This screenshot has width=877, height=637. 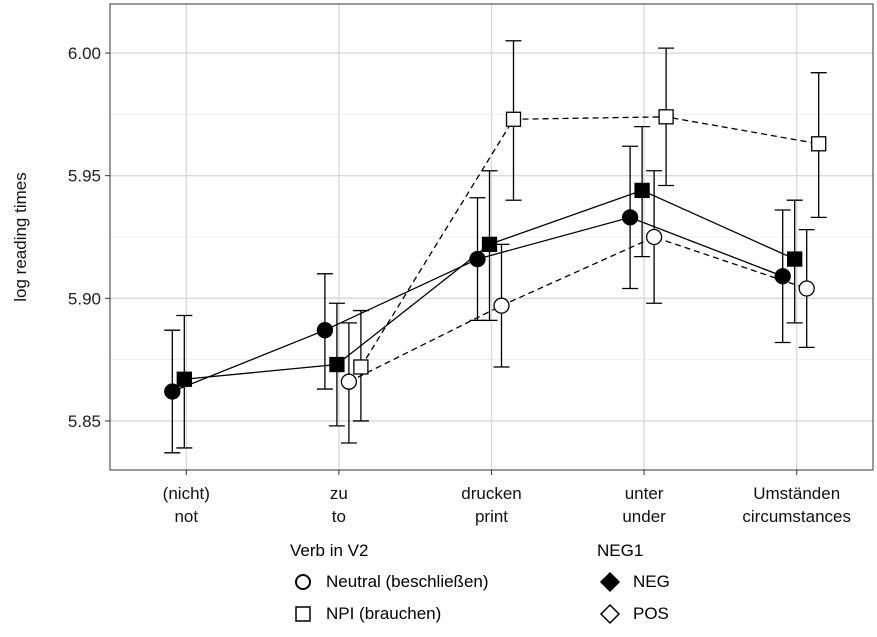 What do you see at coordinates (303, 582) in the screenshot?
I see `open-circle-icon` at bounding box center [303, 582].